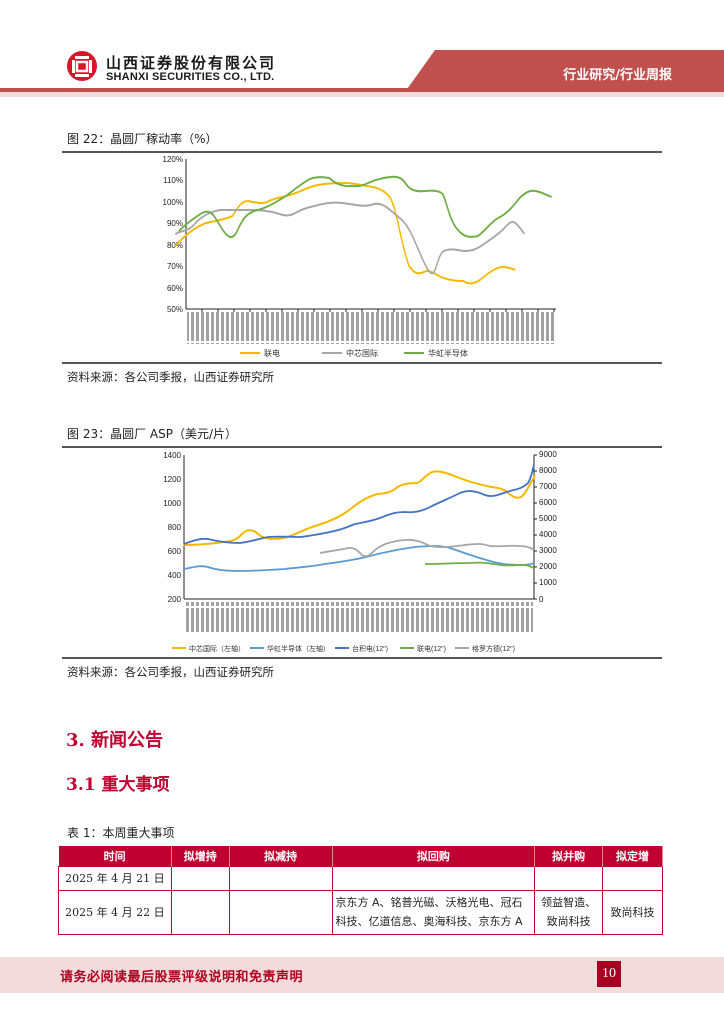 Image resolution: width=724 pixels, height=1024 pixels. I want to click on table-1-title: 表 1：本周重大事项, so click(121, 833).